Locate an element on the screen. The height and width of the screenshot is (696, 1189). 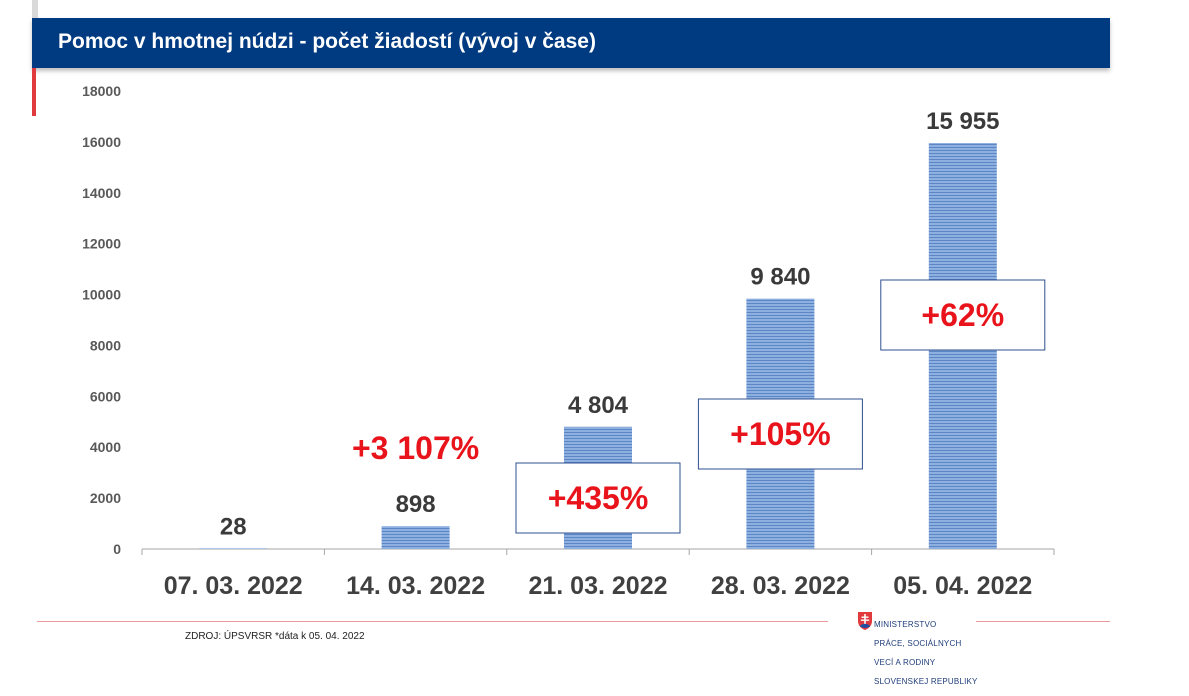
ministry-line-1: MINISTERSTVO is located at coordinates (905, 624).